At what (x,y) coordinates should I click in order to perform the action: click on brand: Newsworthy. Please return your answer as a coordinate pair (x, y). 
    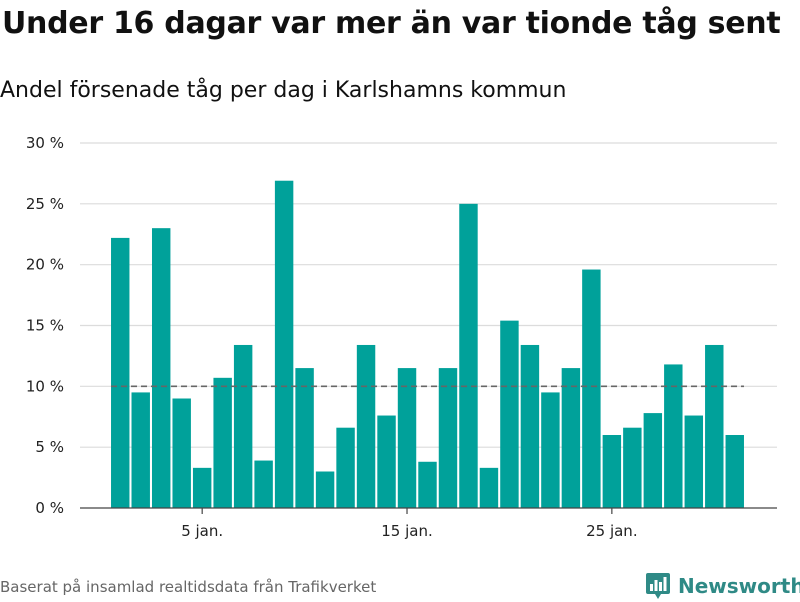
    Looking at the image, I should click on (722, 586).